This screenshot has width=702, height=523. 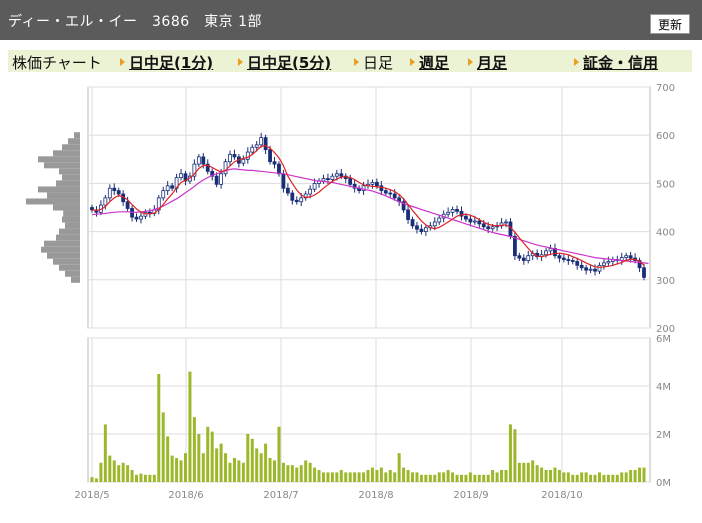 I want to click on nav-monthly: 月足, so click(x=487, y=62).